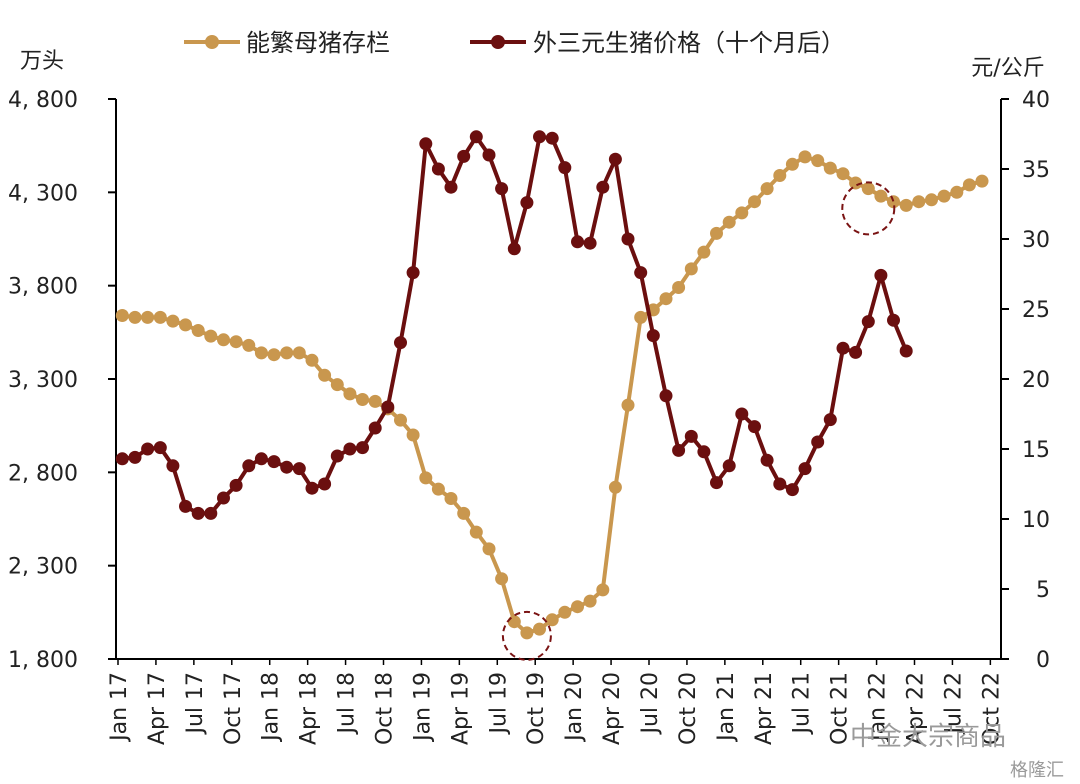 The image size is (1080, 784). I want to click on x-tick-label: Jan 18, so click(271, 707).